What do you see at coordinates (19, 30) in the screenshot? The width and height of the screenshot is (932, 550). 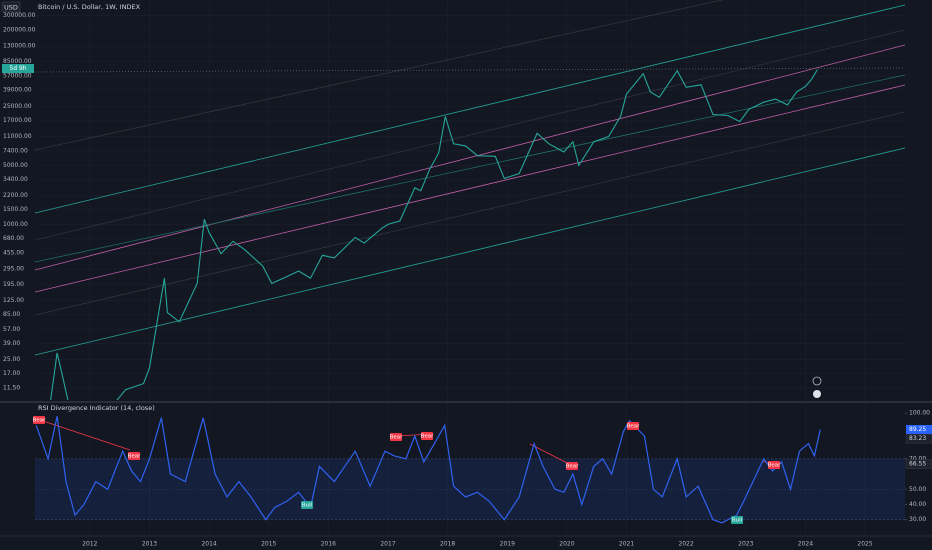 I see `y-tick-label: 200000.00` at bounding box center [19, 30].